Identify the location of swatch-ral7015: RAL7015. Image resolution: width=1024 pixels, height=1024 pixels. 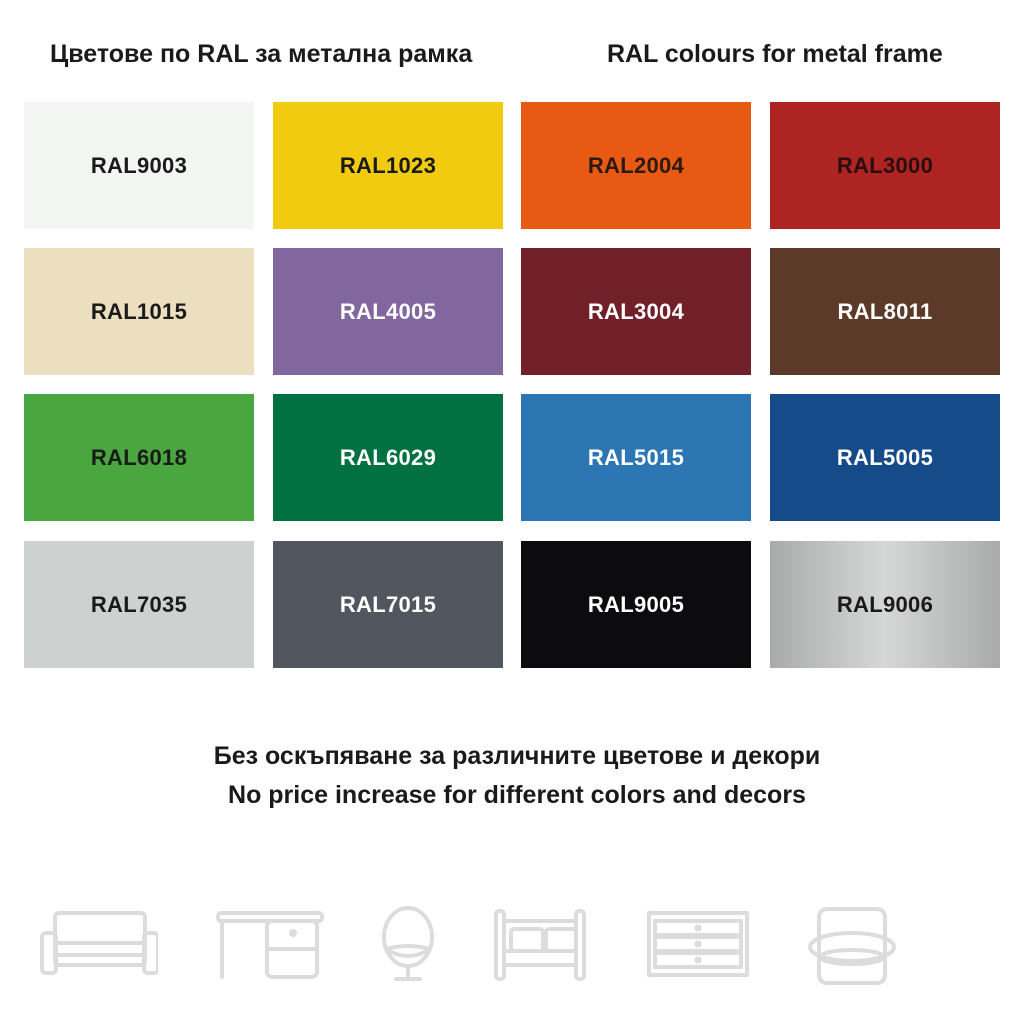
(388, 604).